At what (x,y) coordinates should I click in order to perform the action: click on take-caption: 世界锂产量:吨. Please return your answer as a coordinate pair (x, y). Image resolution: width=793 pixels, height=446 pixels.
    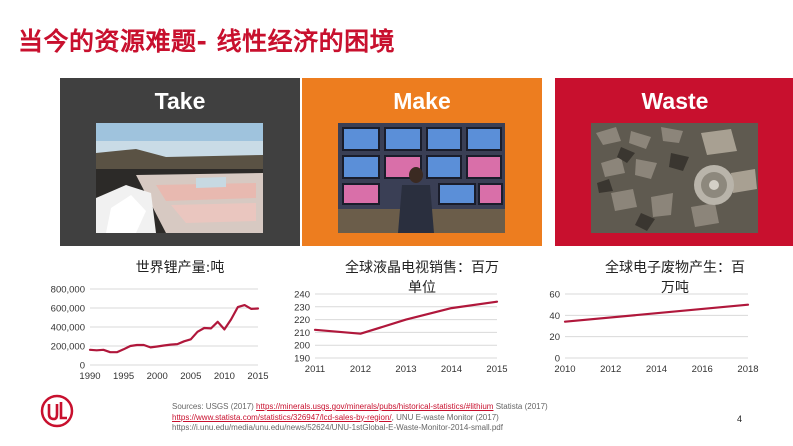
    Looking at the image, I should click on (180, 268).